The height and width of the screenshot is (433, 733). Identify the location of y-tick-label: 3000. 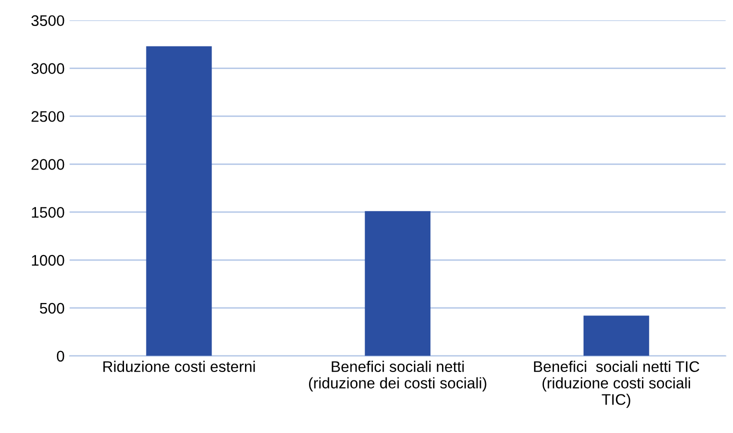
(47, 68).